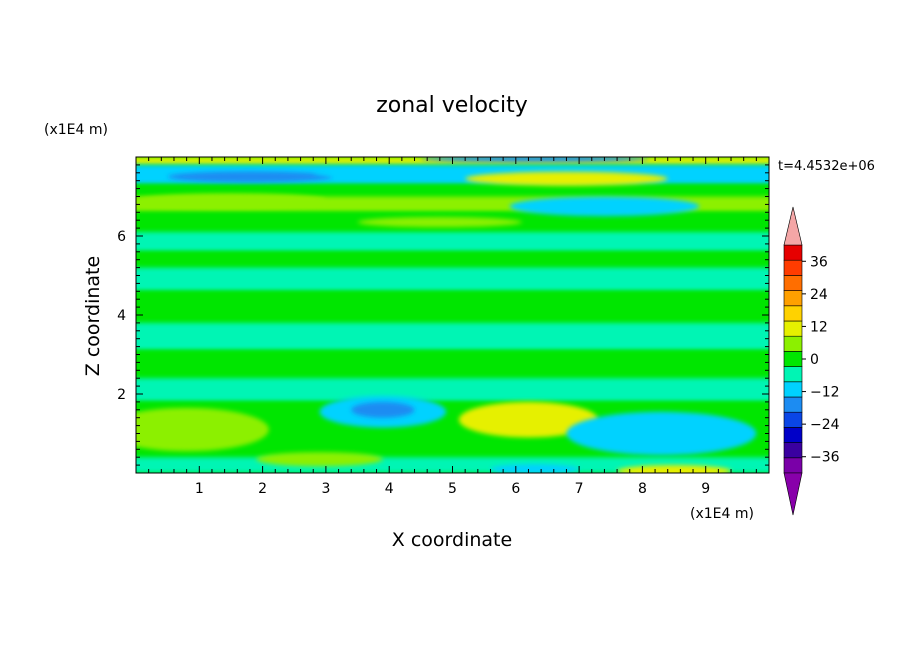 This screenshot has height=658, width=904. I want to click on colorbar-tick-label: 24, so click(819, 295).